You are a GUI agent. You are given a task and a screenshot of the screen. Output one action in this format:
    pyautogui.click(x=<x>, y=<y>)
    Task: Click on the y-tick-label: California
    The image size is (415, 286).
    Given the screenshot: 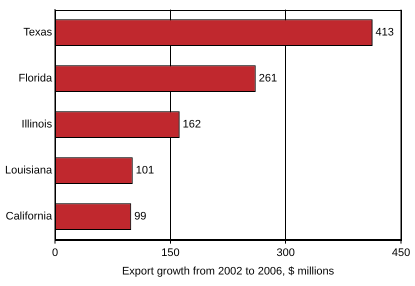 What is the action you would take?
    pyautogui.click(x=29, y=216)
    